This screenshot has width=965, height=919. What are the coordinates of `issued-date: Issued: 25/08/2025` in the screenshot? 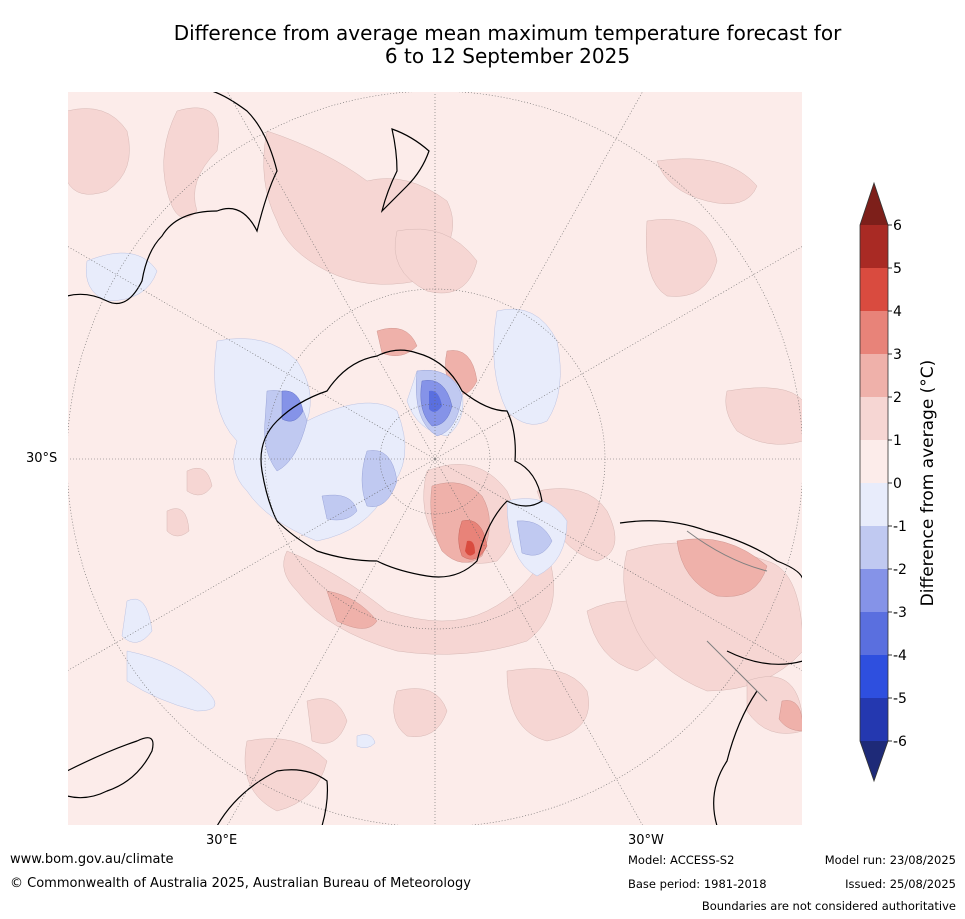 It's located at (900, 884).